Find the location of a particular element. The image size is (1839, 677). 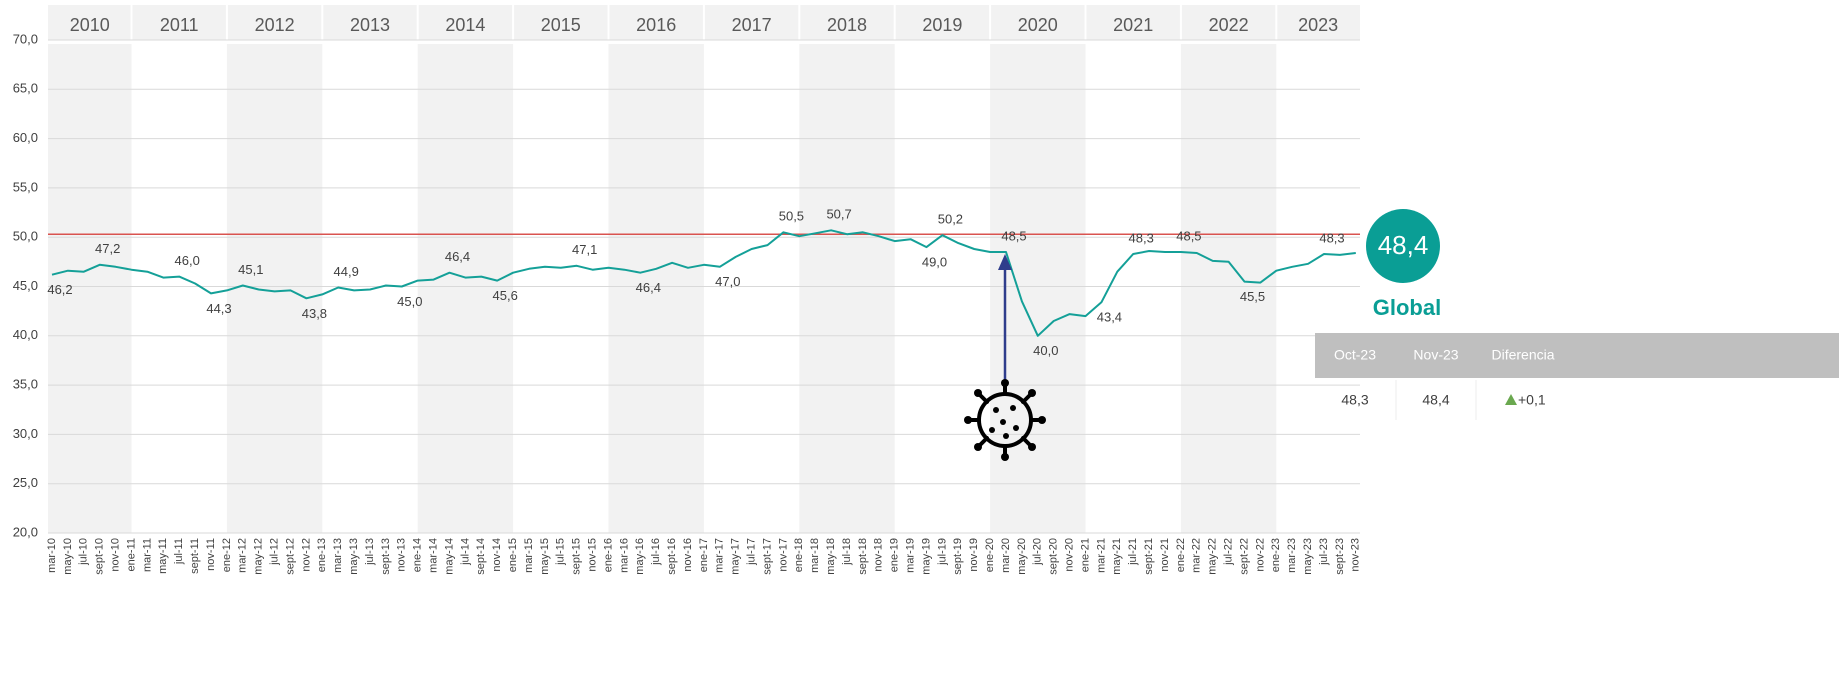

series-line is located at coordinates (703, 283).